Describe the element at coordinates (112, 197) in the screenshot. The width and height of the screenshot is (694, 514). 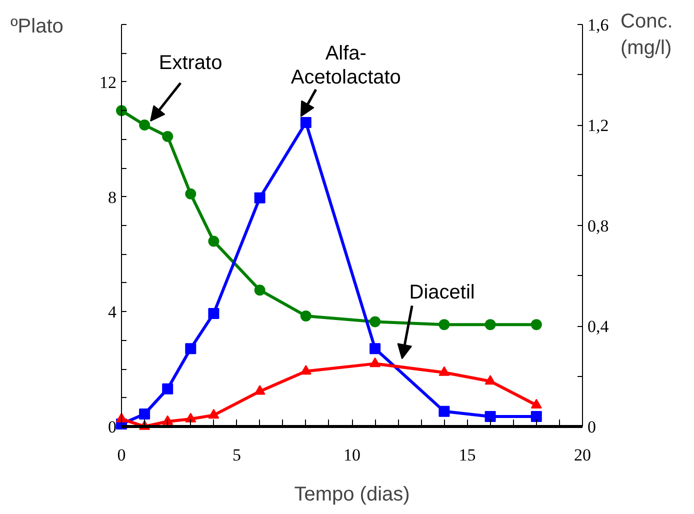
I see `y-tick-label: 8` at that location.